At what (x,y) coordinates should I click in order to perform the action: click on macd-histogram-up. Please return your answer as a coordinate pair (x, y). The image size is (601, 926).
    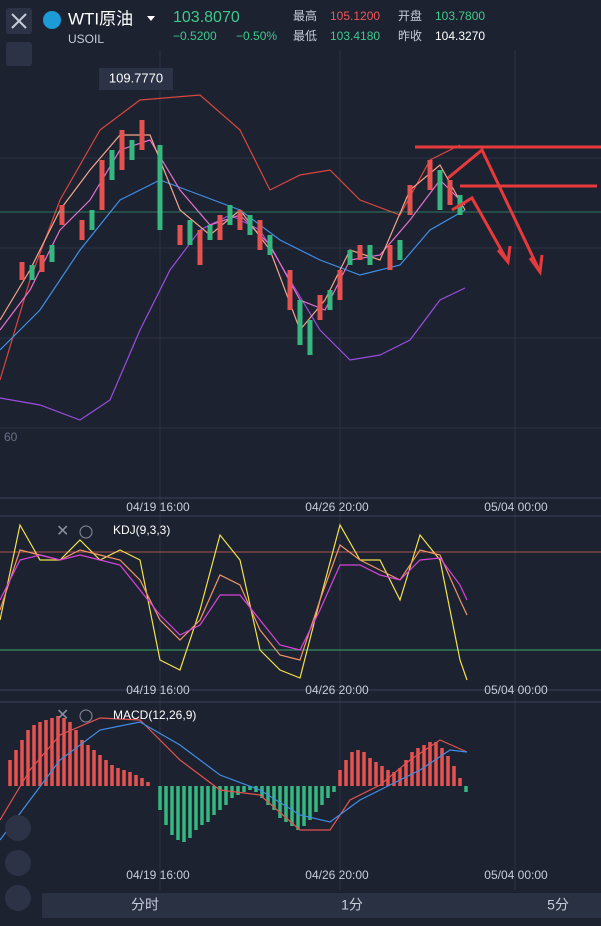
    Looking at the image, I should click on (235, 751).